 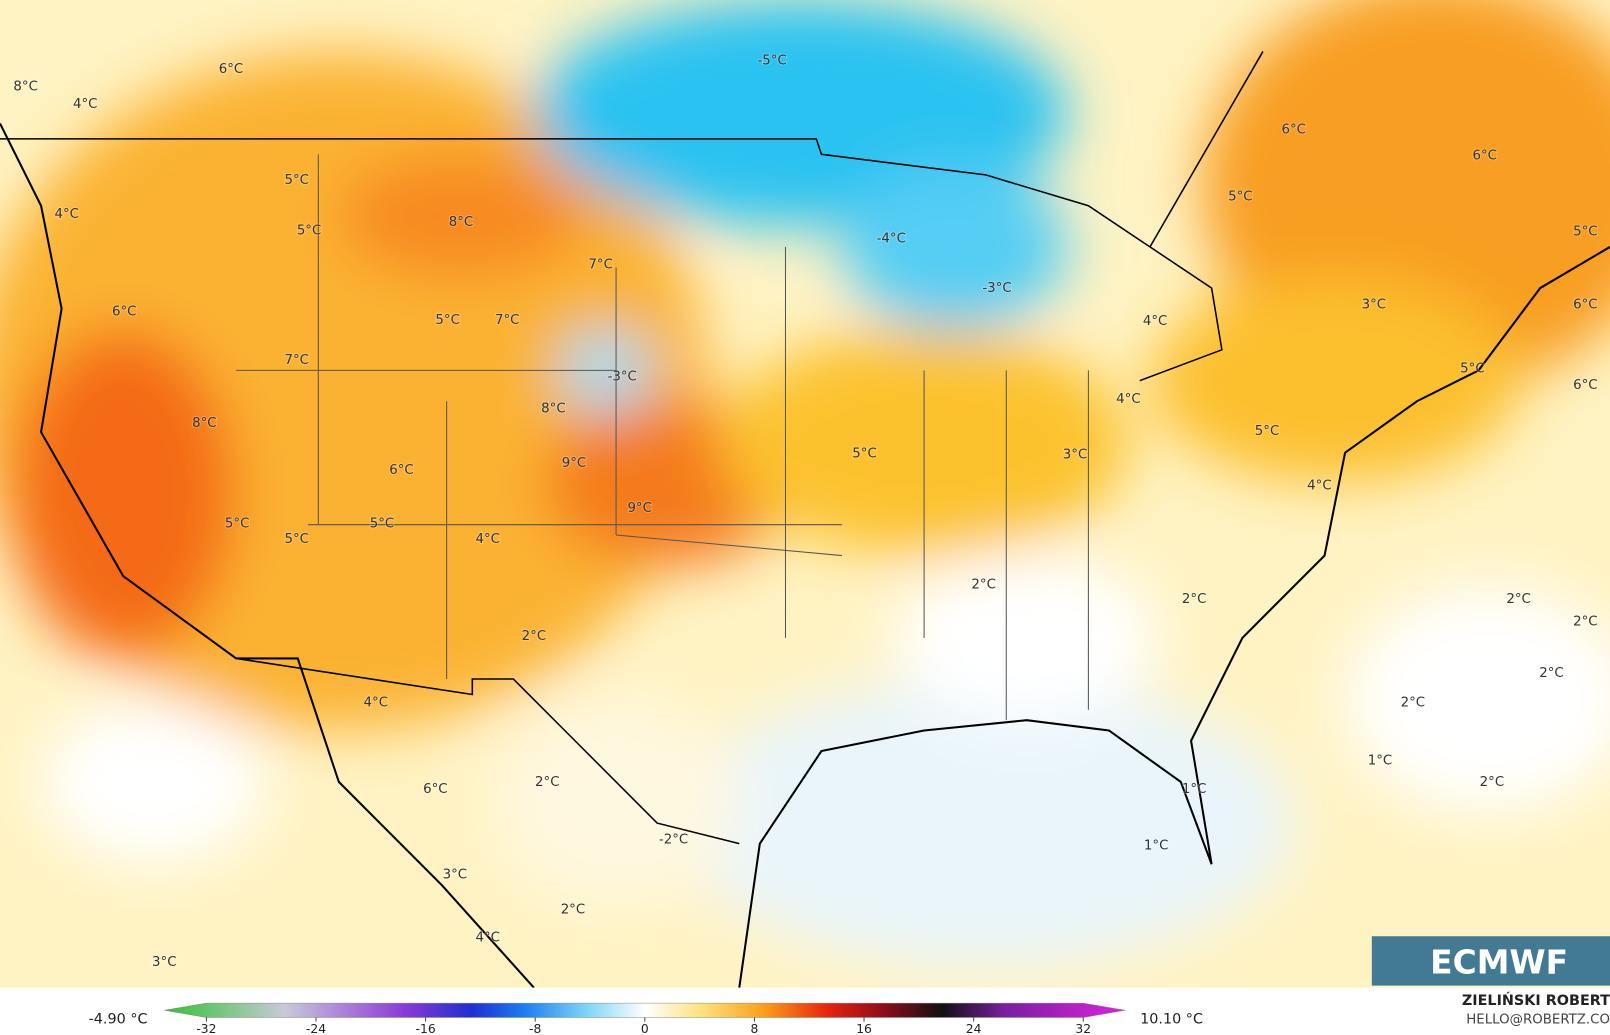 What do you see at coordinates (755, 1028) in the screenshot?
I see `colorbar-tick-label: 8` at bounding box center [755, 1028].